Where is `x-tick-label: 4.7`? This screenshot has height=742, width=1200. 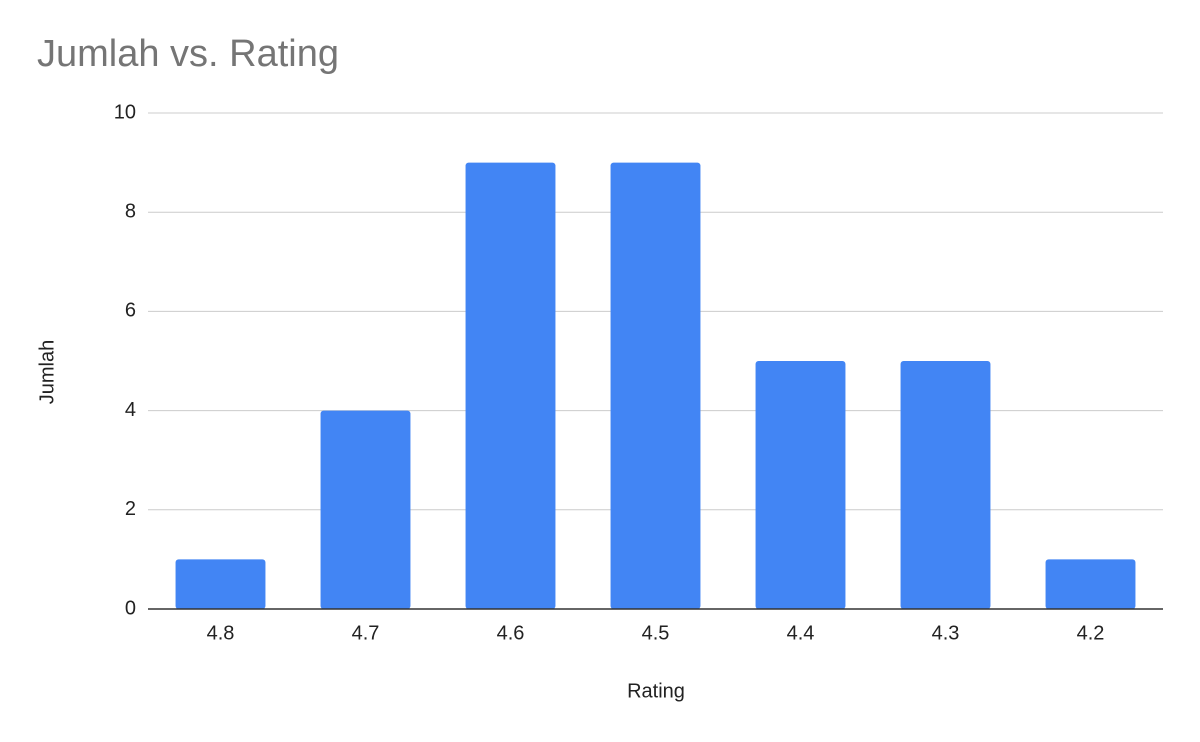 x-tick-label: 4.7 is located at coordinates (366, 633).